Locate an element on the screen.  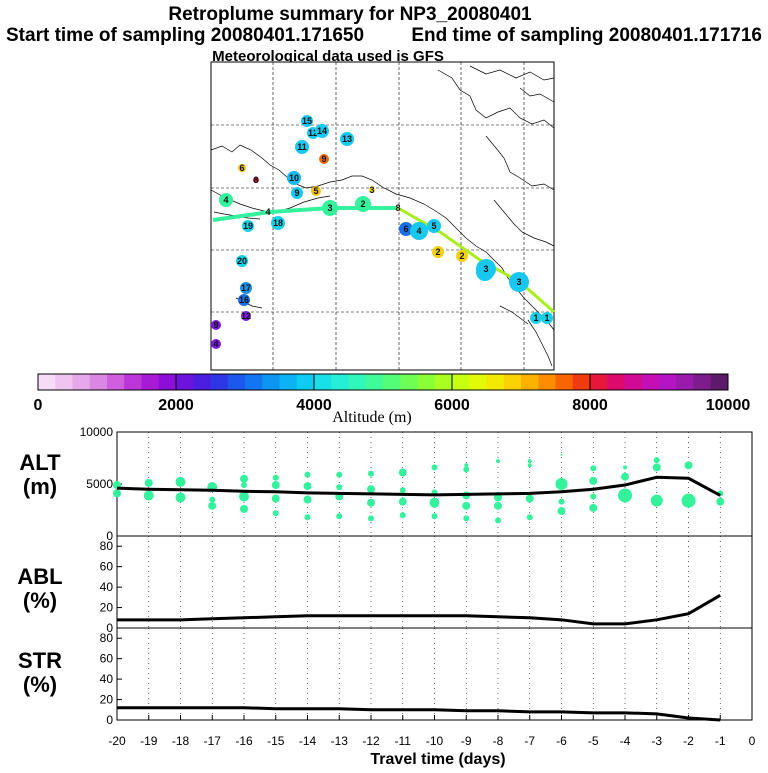
plume-label: 20 is located at coordinates (242, 261).